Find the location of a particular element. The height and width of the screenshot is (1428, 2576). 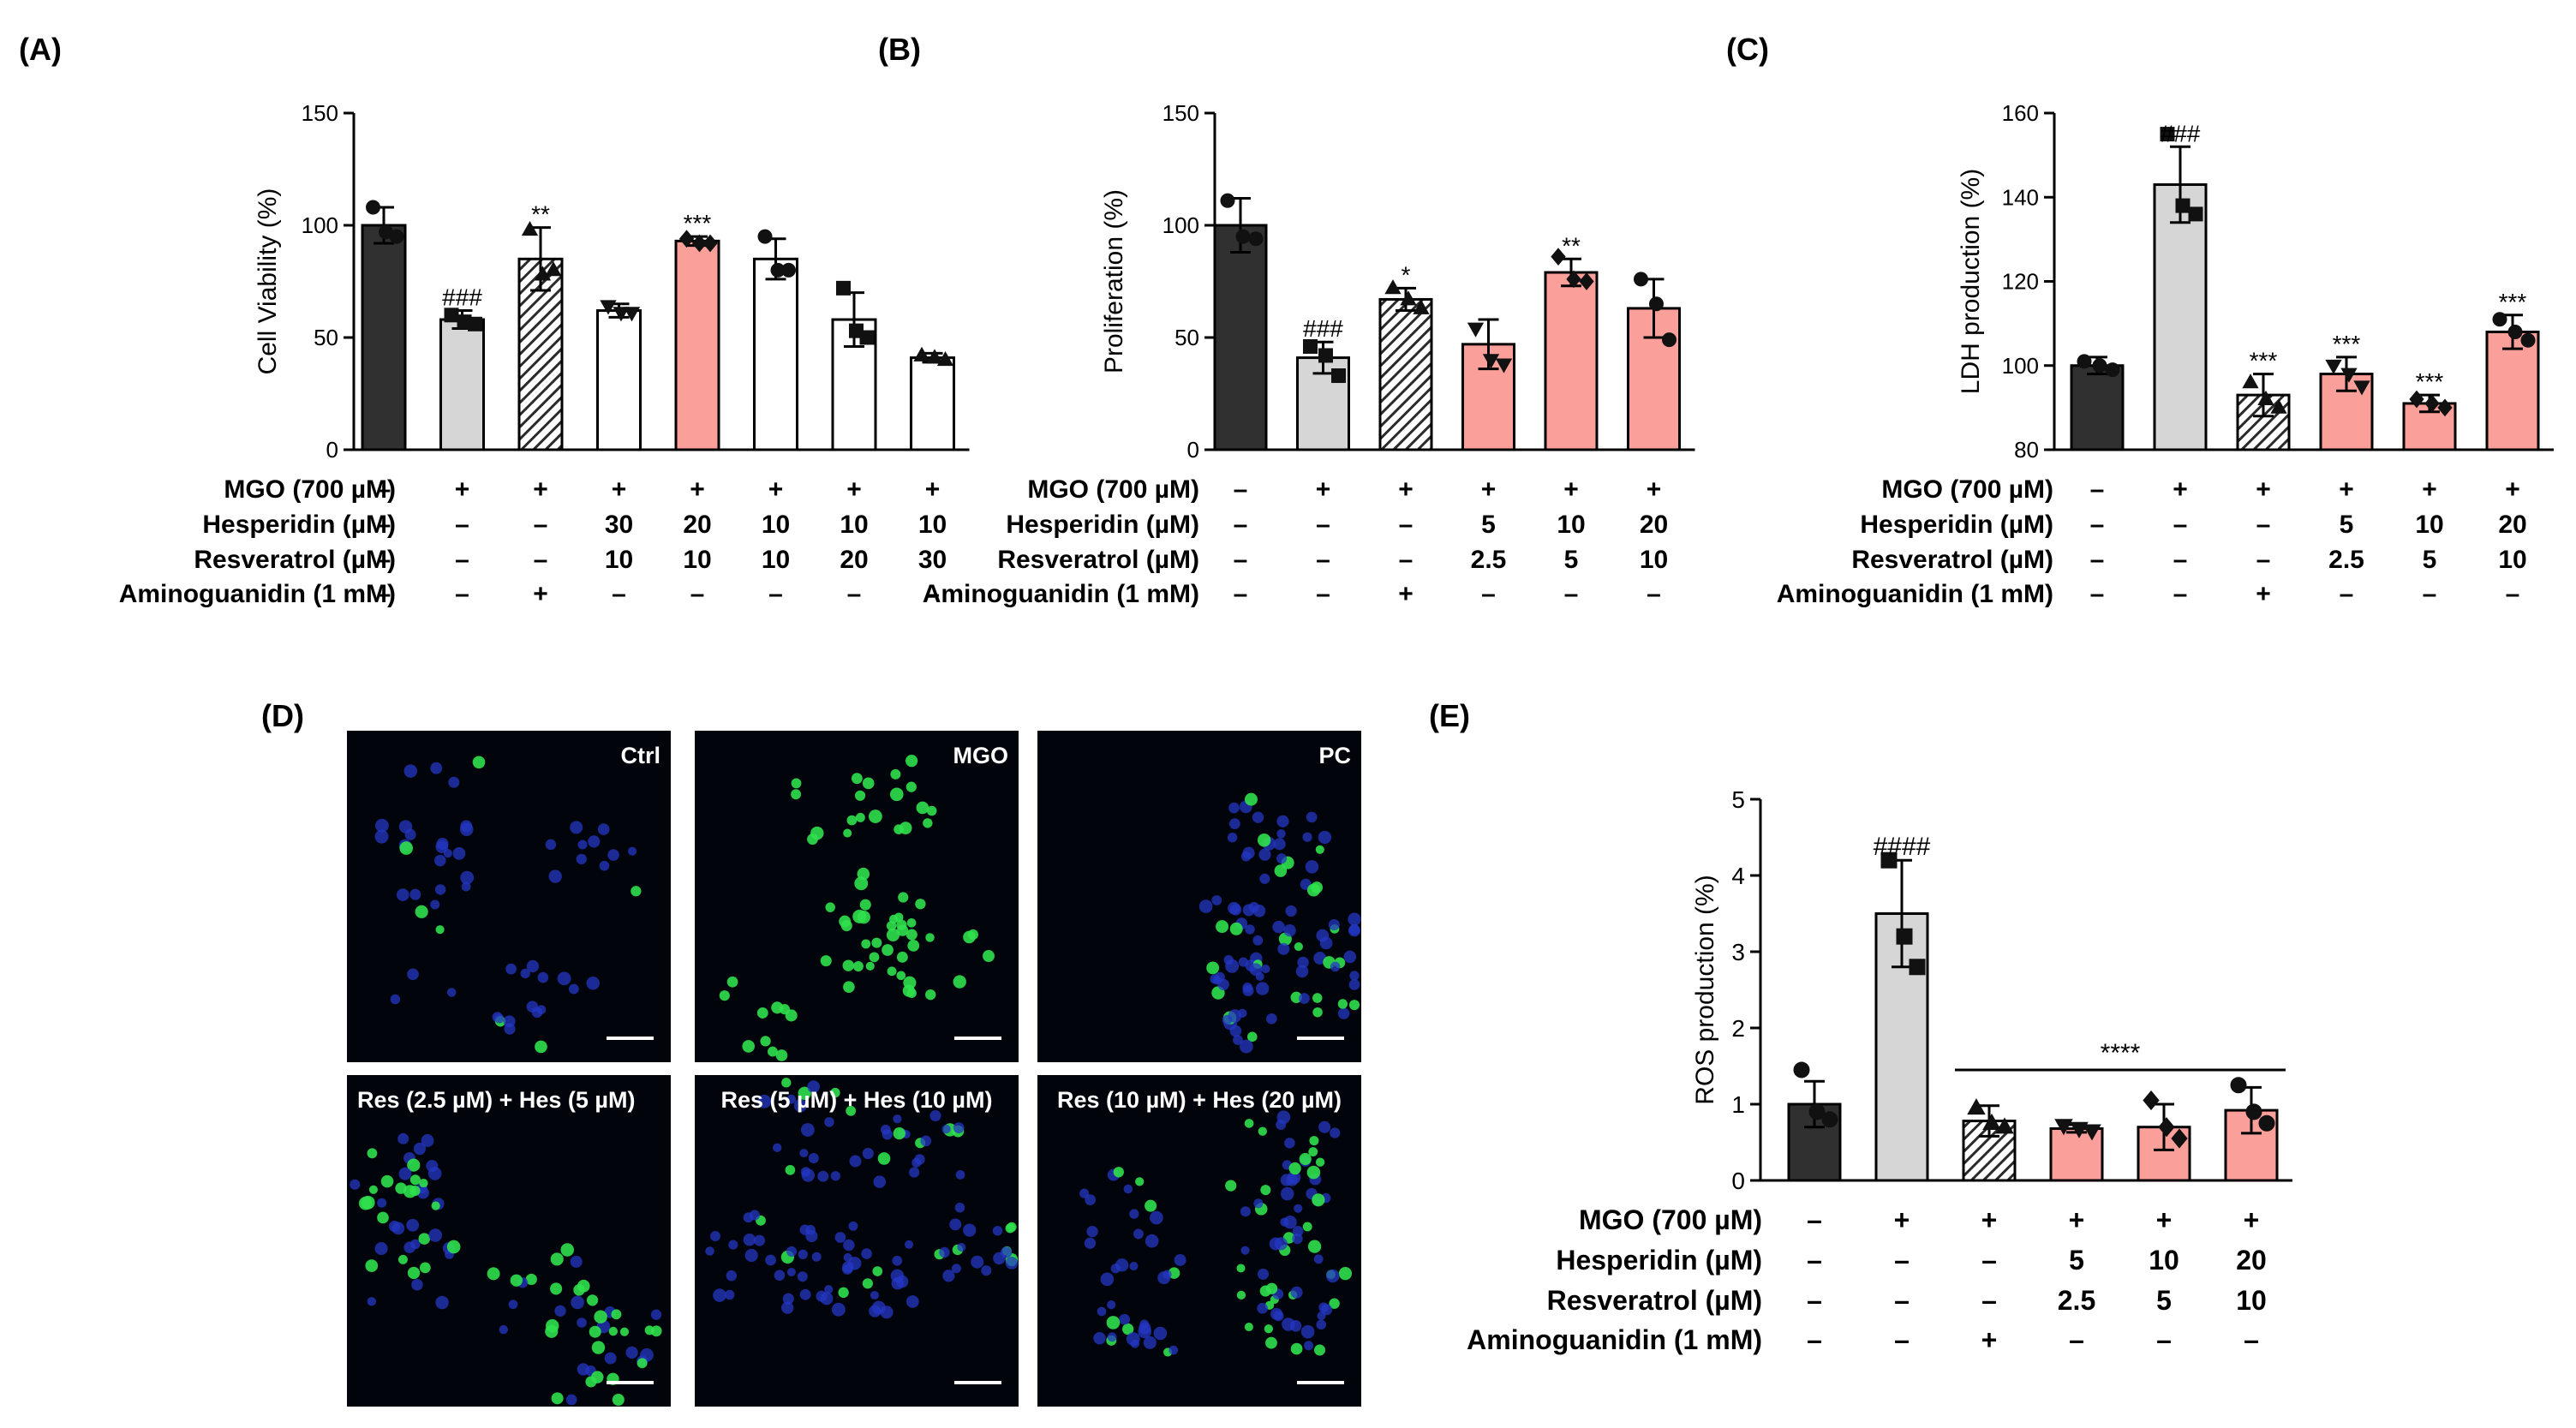

y-axis-title: Proliferation (%) is located at coordinates (1114, 281).